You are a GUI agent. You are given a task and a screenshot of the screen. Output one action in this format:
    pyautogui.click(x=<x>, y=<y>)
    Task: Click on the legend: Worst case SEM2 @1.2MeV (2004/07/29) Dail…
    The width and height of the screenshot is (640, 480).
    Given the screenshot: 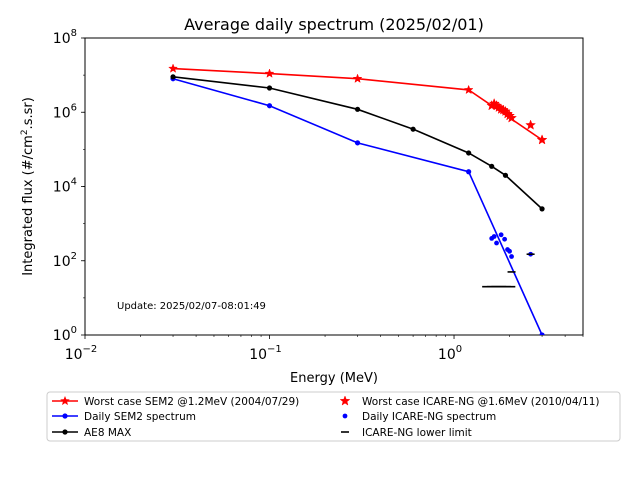 What is the action you would take?
    pyautogui.click(x=333, y=416)
    